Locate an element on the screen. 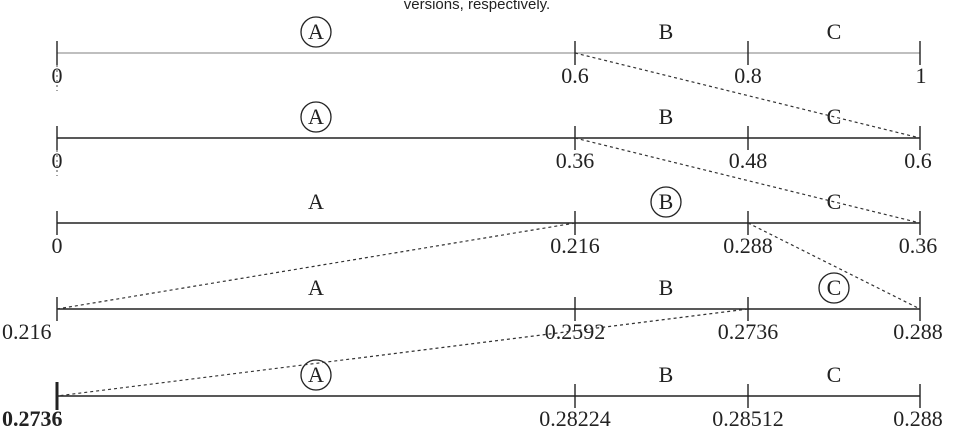 This screenshot has height=440, width=954. tick-label: 0.2592 is located at coordinates (575, 331).